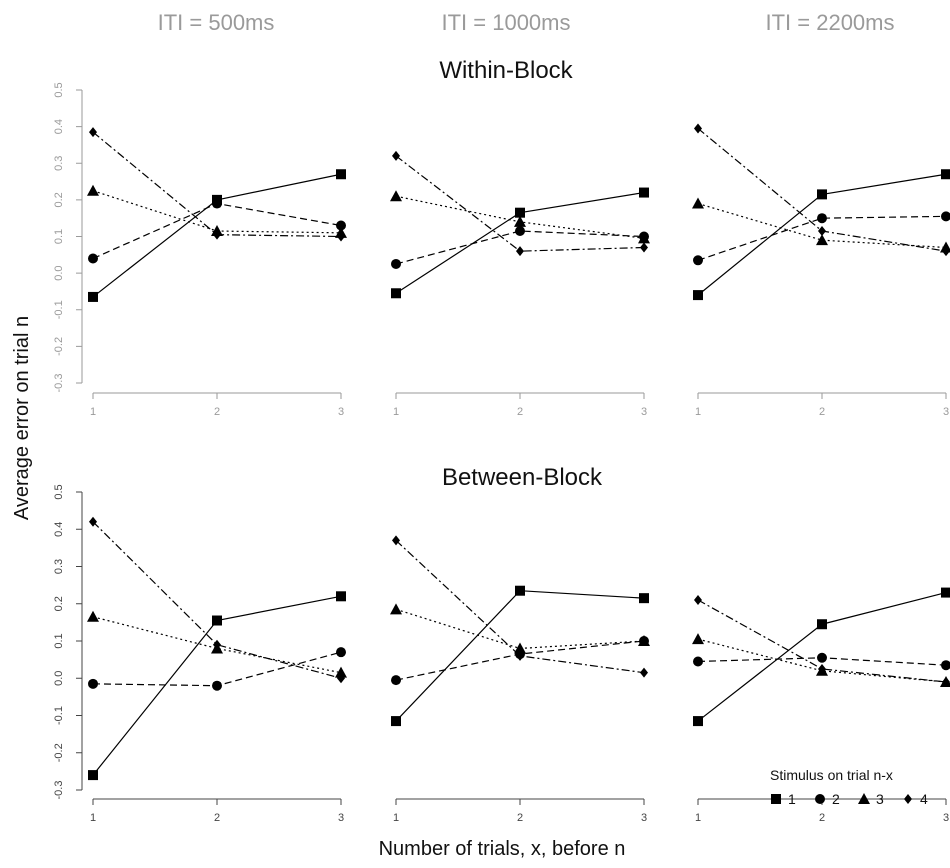 This screenshot has height=868, width=950. What do you see at coordinates (522, 477) in the screenshot?
I see `row-title-between-block: Between-Block` at bounding box center [522, 477].